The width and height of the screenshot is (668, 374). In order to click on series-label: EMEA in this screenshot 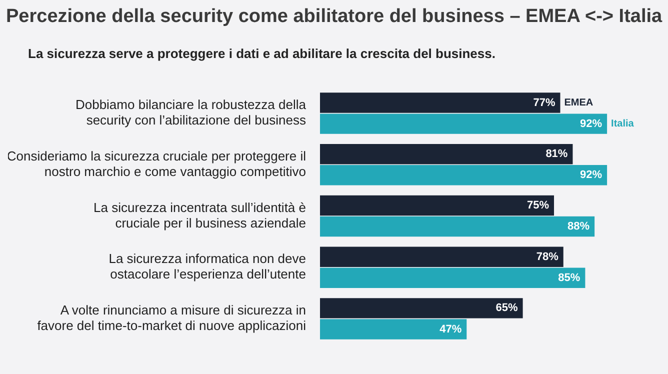, I will do `click(579, 103)`.